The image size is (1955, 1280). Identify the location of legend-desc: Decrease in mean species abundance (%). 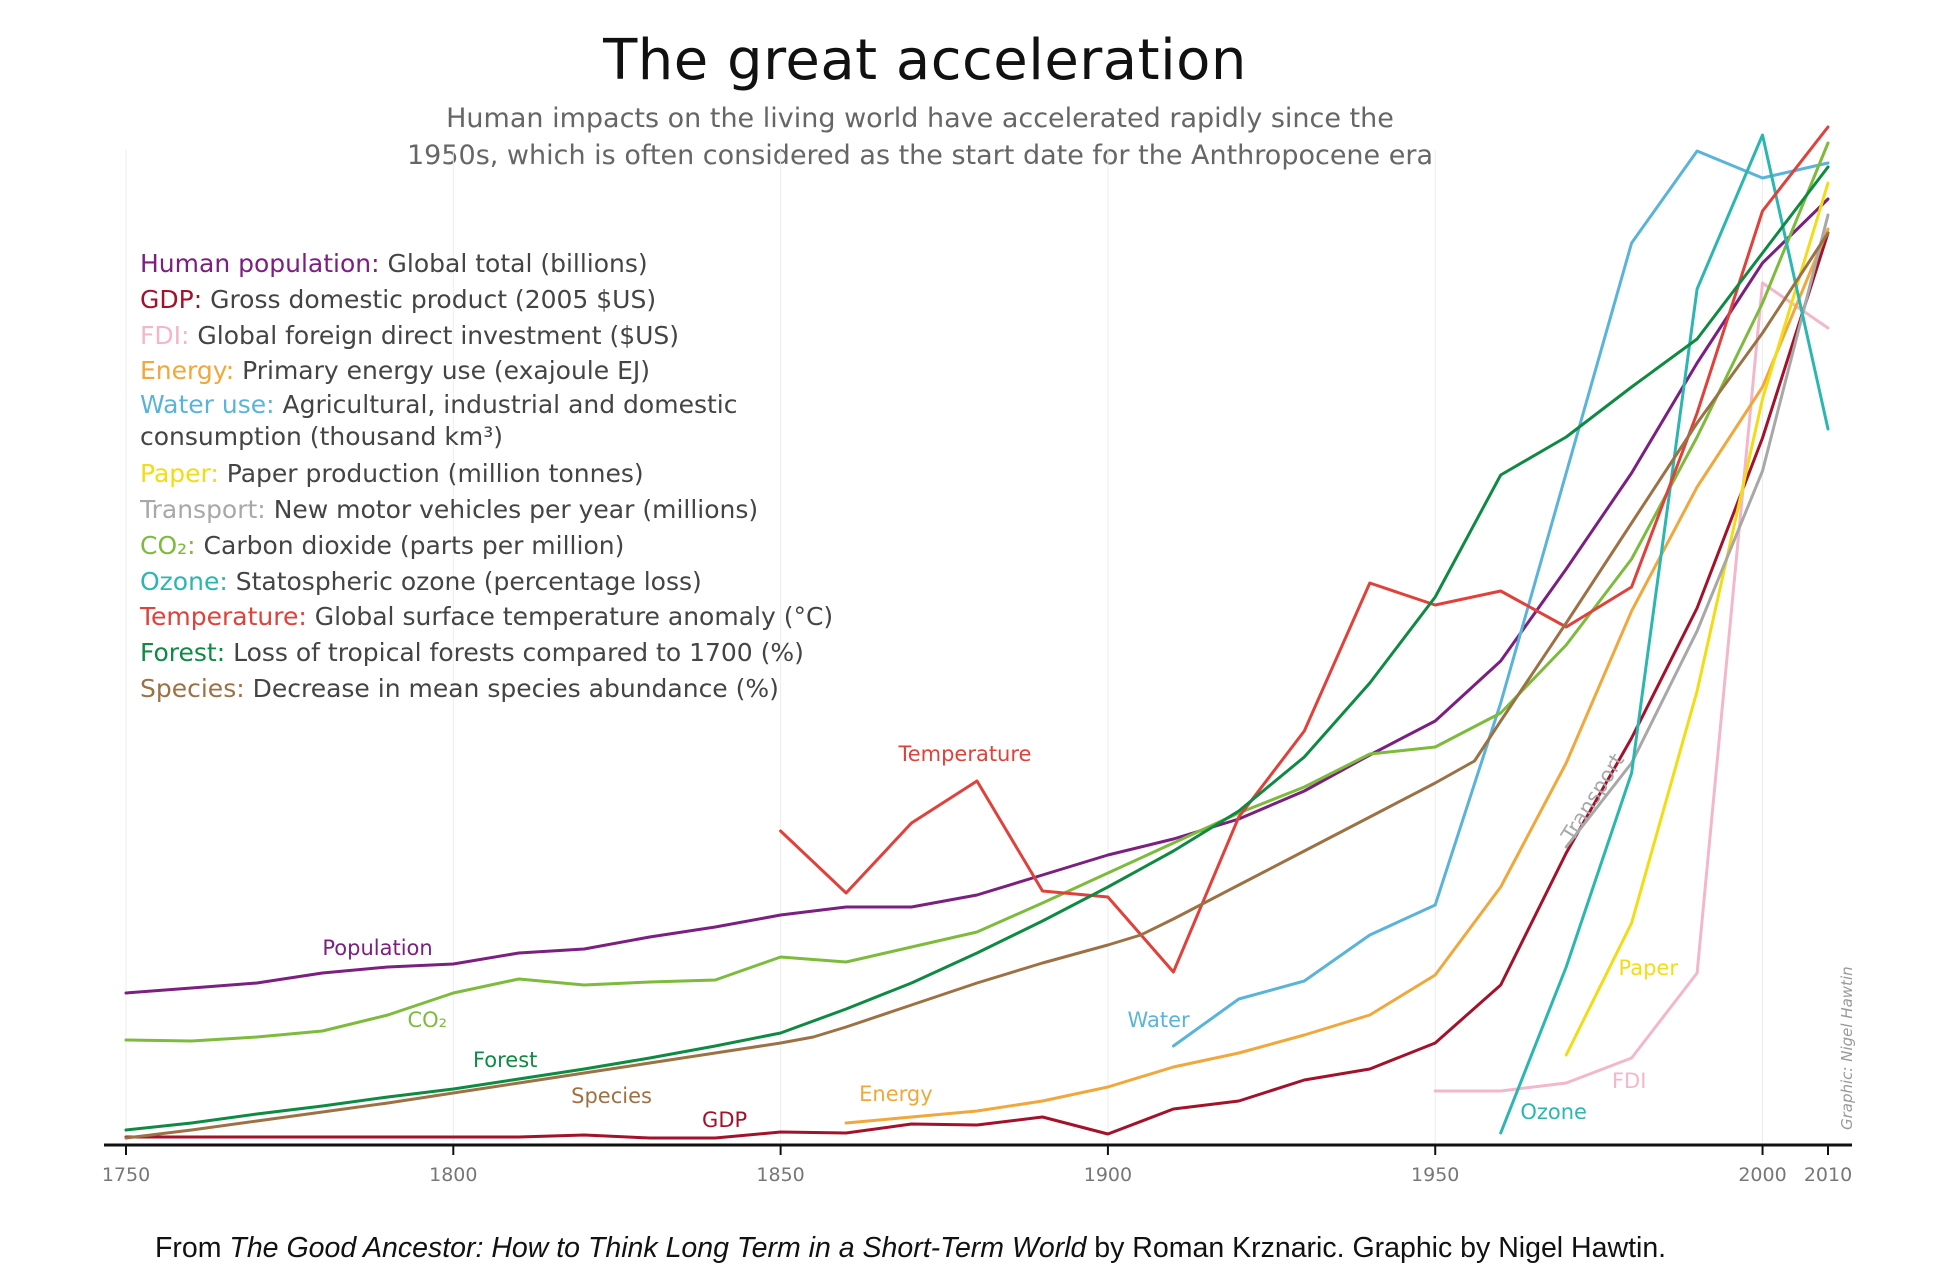
(515, 688).